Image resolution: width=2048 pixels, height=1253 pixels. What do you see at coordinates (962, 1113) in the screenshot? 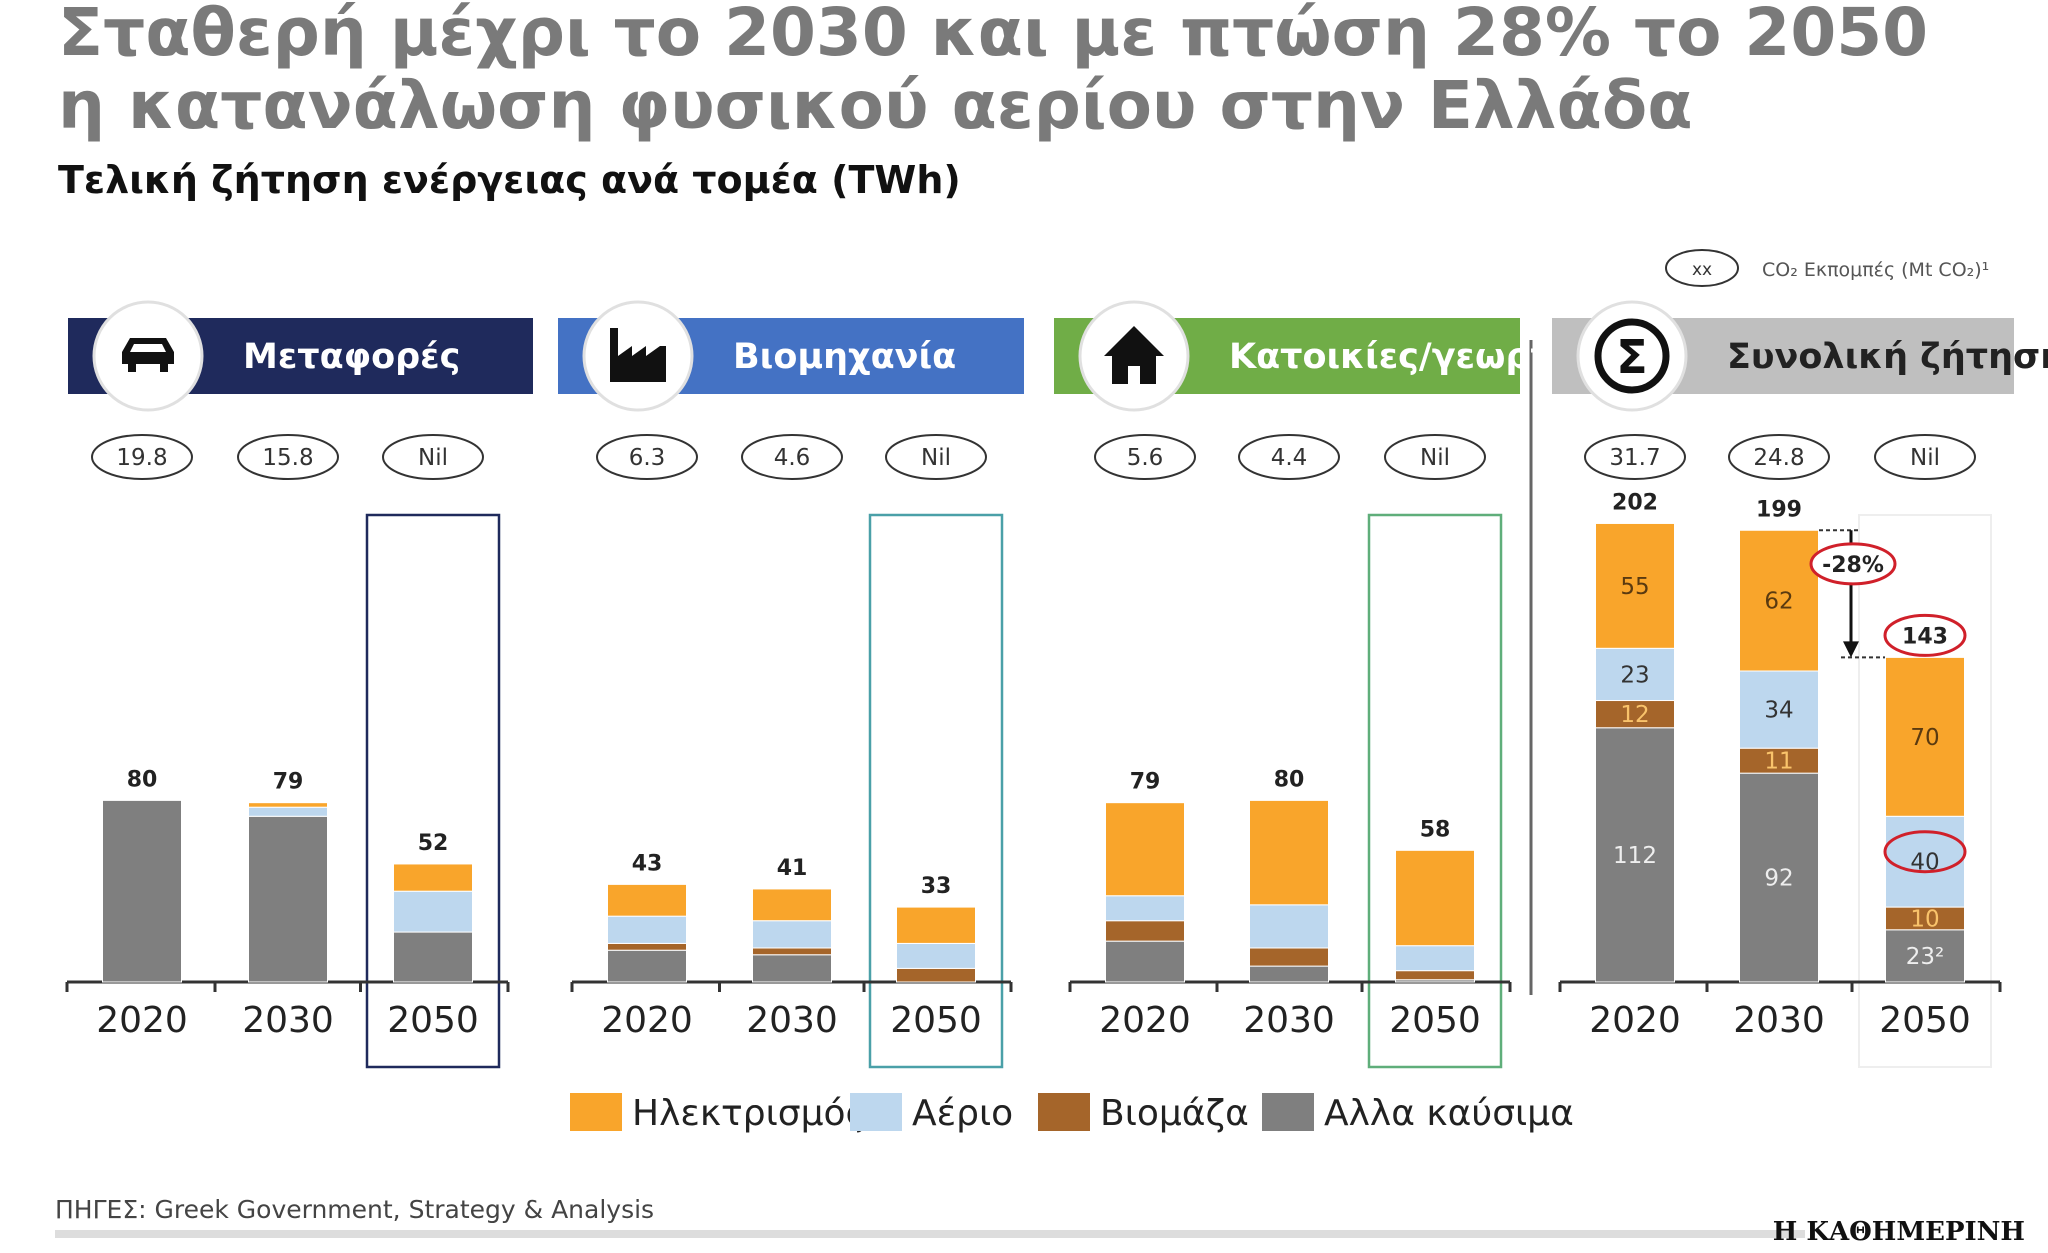
I see `legend-label: Αέριο` at bounding box center [962, 1113].